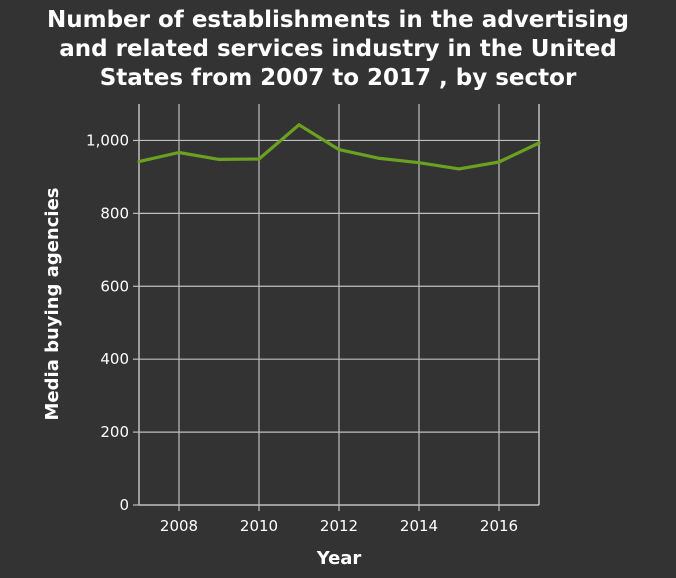 The image size is (676, 578). Describe the element at coordinates (339, 147) in the screenshot. I see `series-lines` at that location.